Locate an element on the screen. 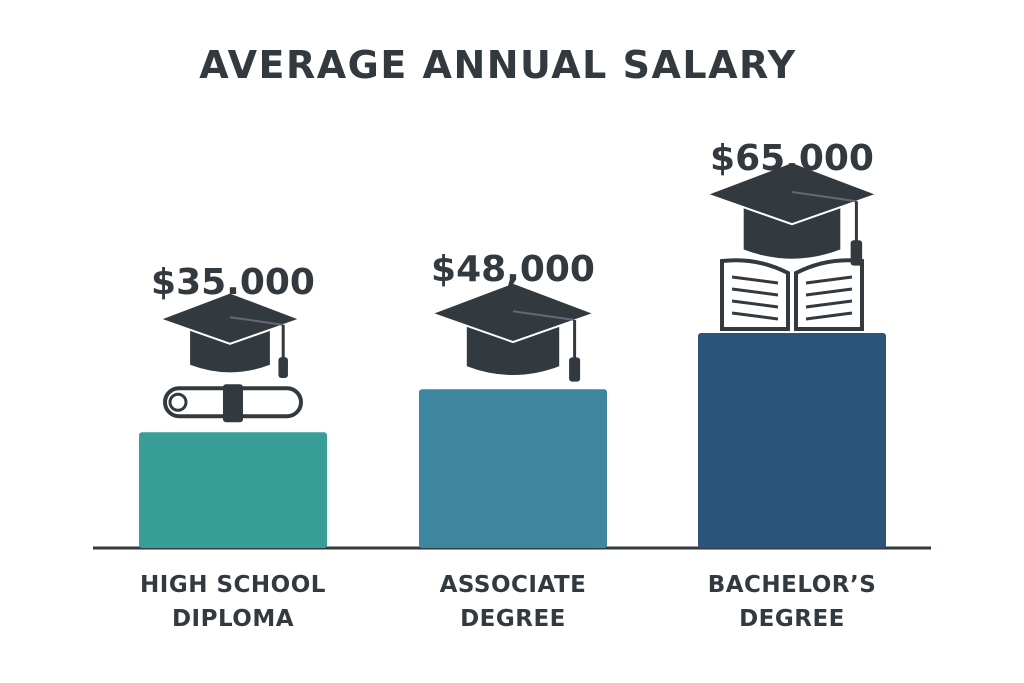  diploma-ribbon is located at coordinates (233, 403).